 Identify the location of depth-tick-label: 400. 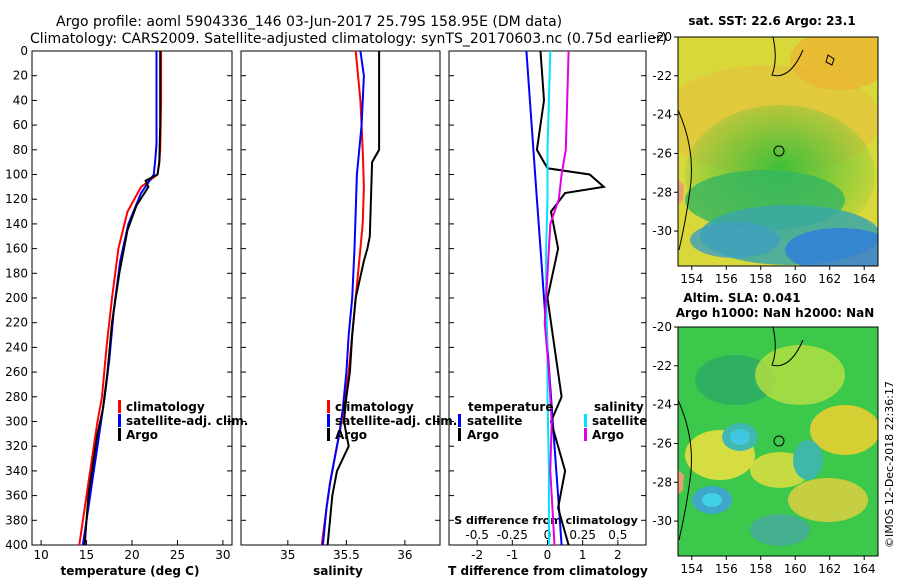
(16, 545).